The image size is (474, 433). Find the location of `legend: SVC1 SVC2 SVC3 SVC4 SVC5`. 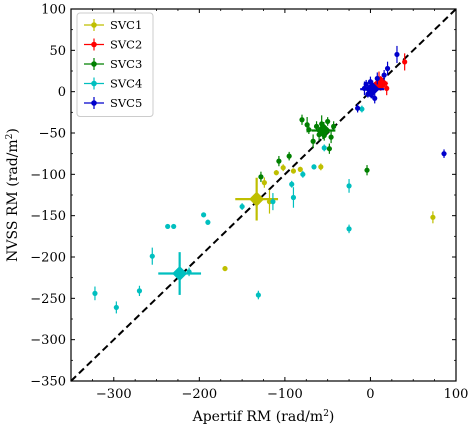

legend: SVC1 SVC2 SVC3 SVC4 SVC5 is located at coordinates (115, 64).